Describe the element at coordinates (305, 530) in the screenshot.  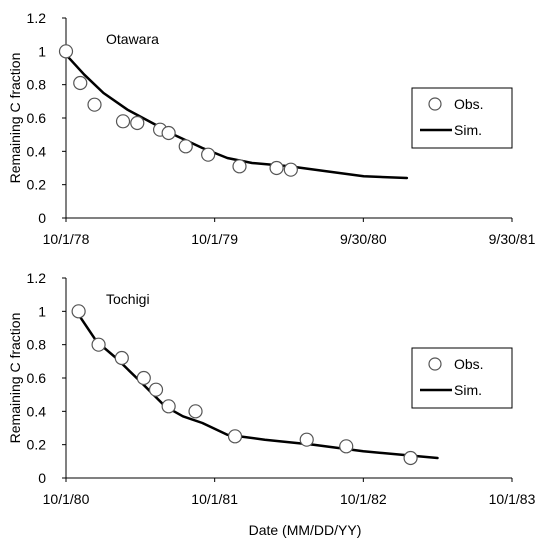
I see `x-axis-title: Date (MM/DD/YY)` at that location.